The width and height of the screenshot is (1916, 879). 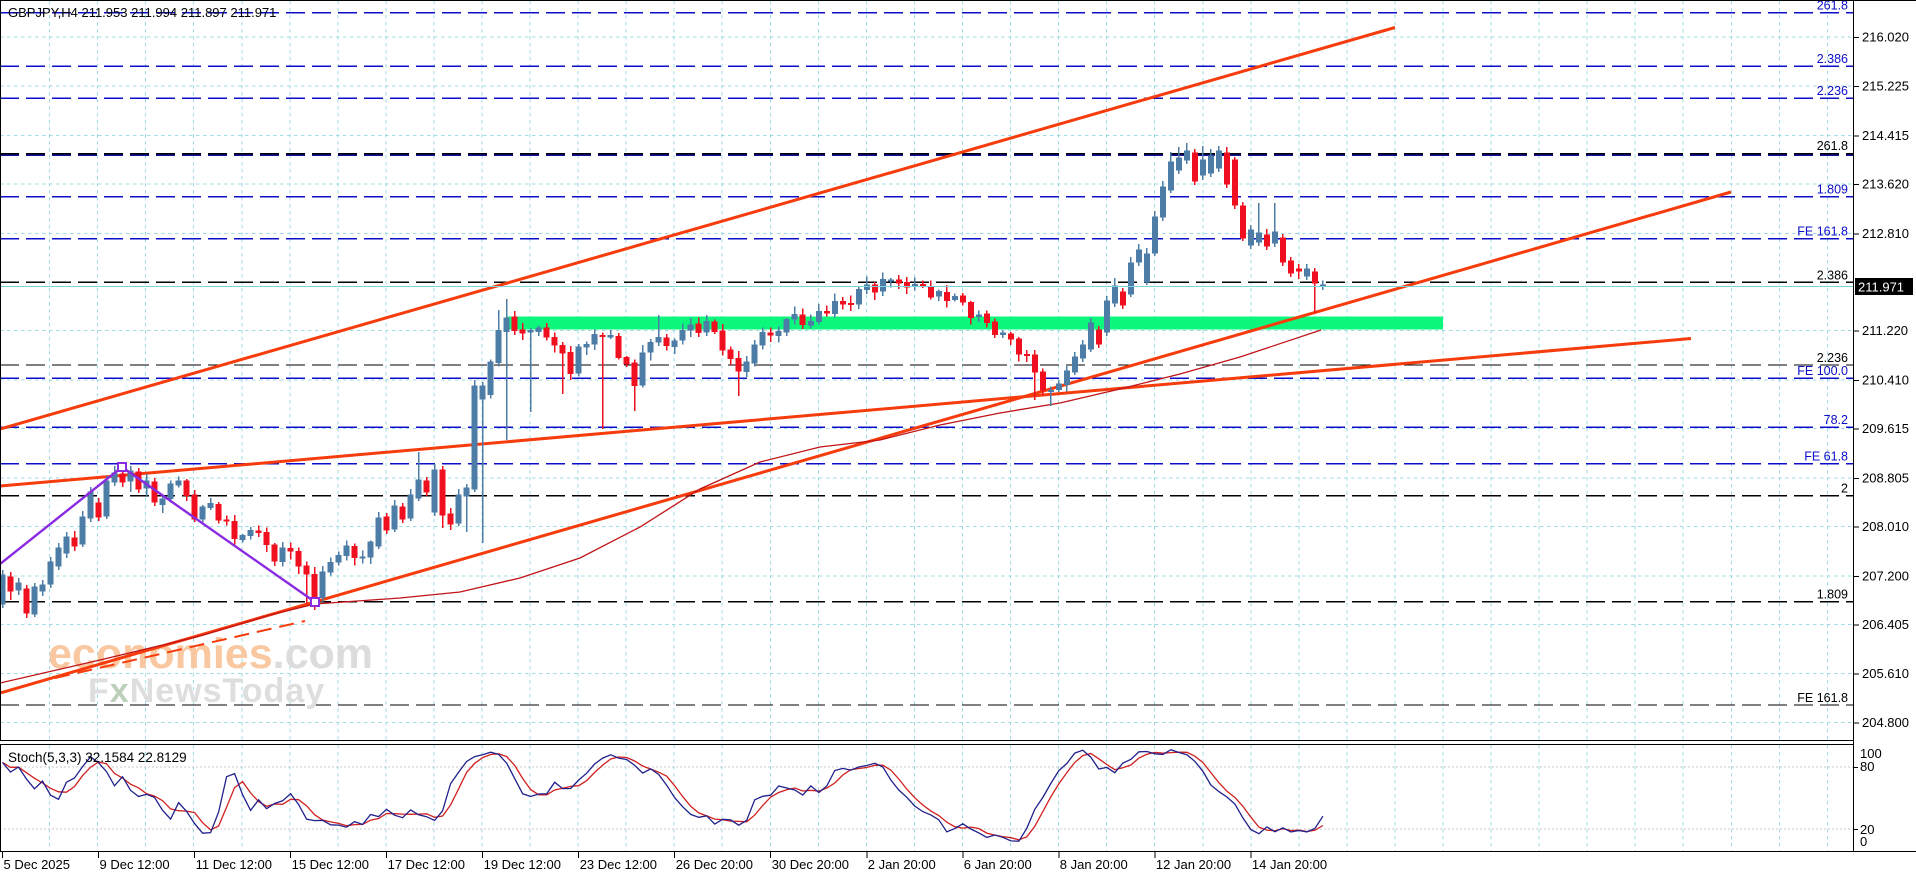 What do you see at coordinates (1885, 37) in the screenshot?
I see `svg-text: 216.020` at bounding box center [1885, 37].